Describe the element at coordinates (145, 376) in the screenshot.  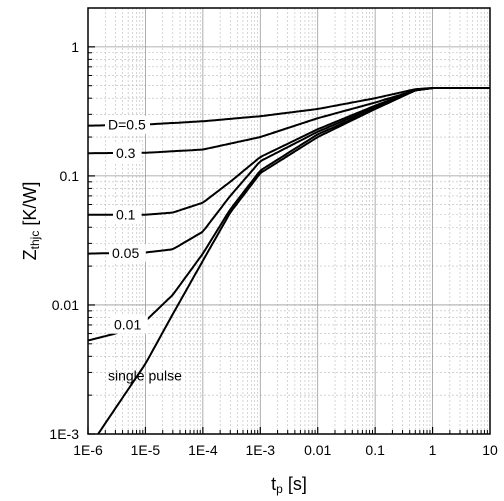
I see `curve-label: single pulse` at that location.